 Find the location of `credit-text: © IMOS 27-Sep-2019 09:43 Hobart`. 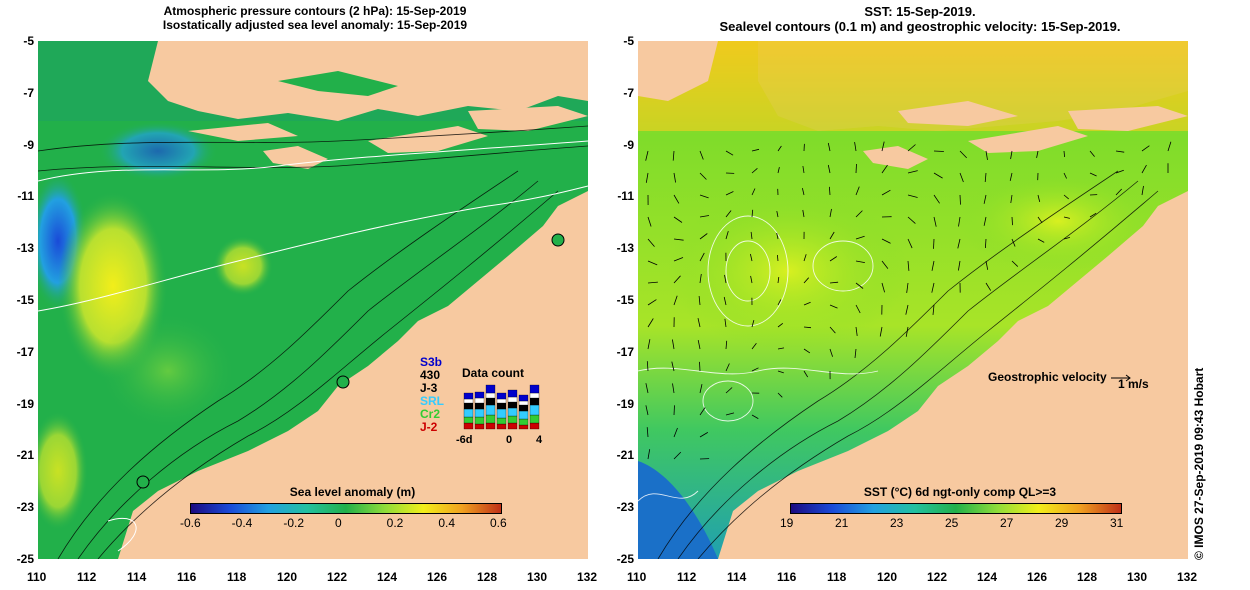

credit-text: © IMOS 27-Sep-2019 09:43 Hobart is located at coordinates (1199, 463).